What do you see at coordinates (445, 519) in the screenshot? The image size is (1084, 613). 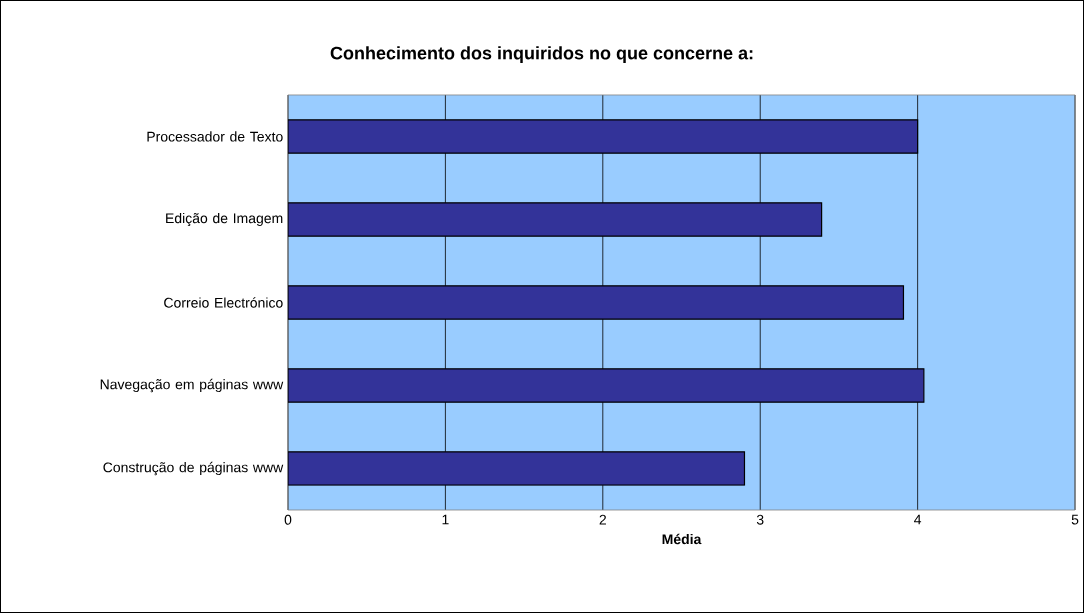 I see `x-tick-label: 1` at bounding box center [445, 519].